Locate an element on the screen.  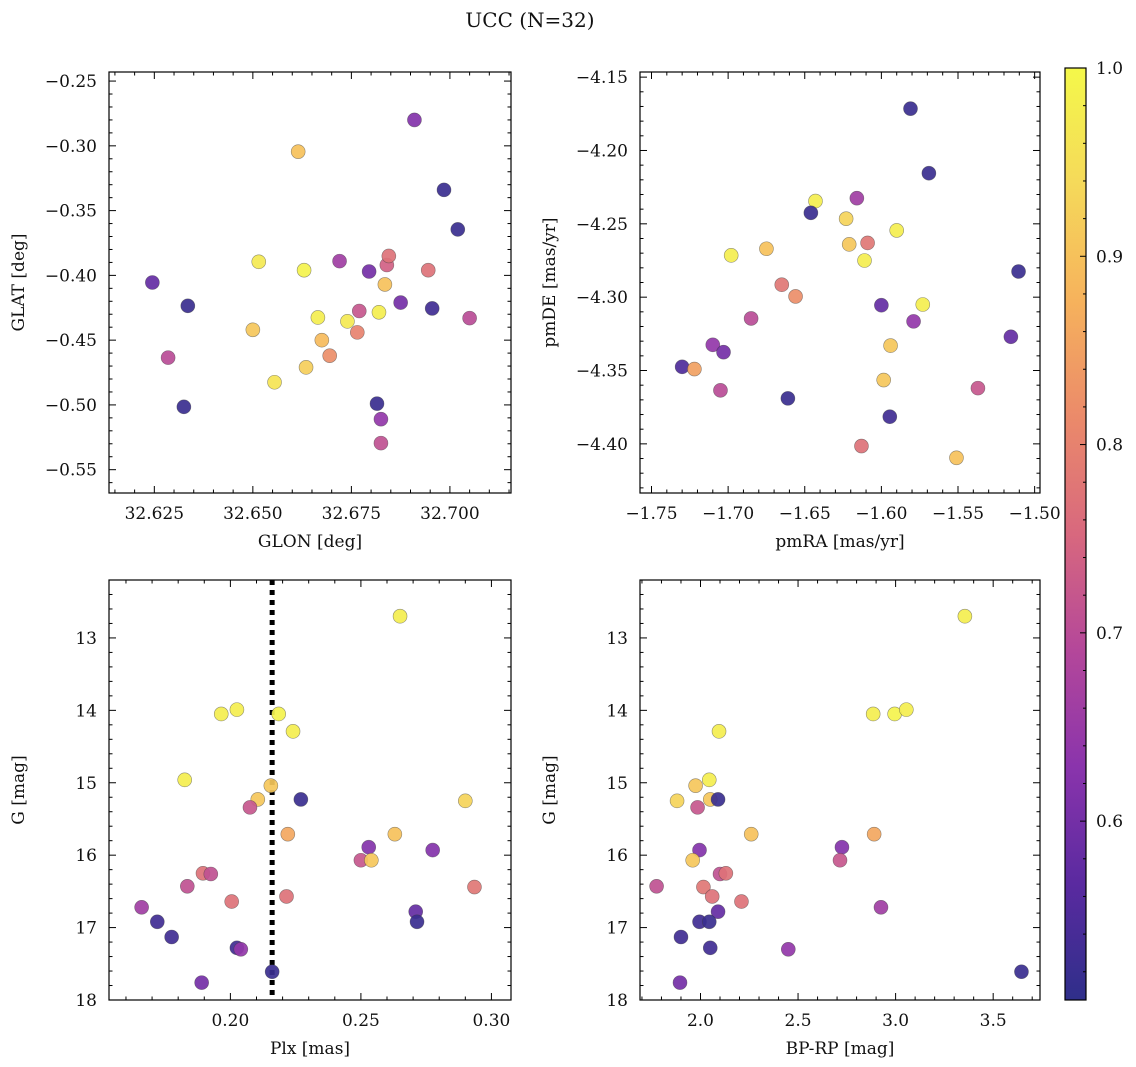
x-tick-label: 2.0 is located at coordinates (700, 1021).